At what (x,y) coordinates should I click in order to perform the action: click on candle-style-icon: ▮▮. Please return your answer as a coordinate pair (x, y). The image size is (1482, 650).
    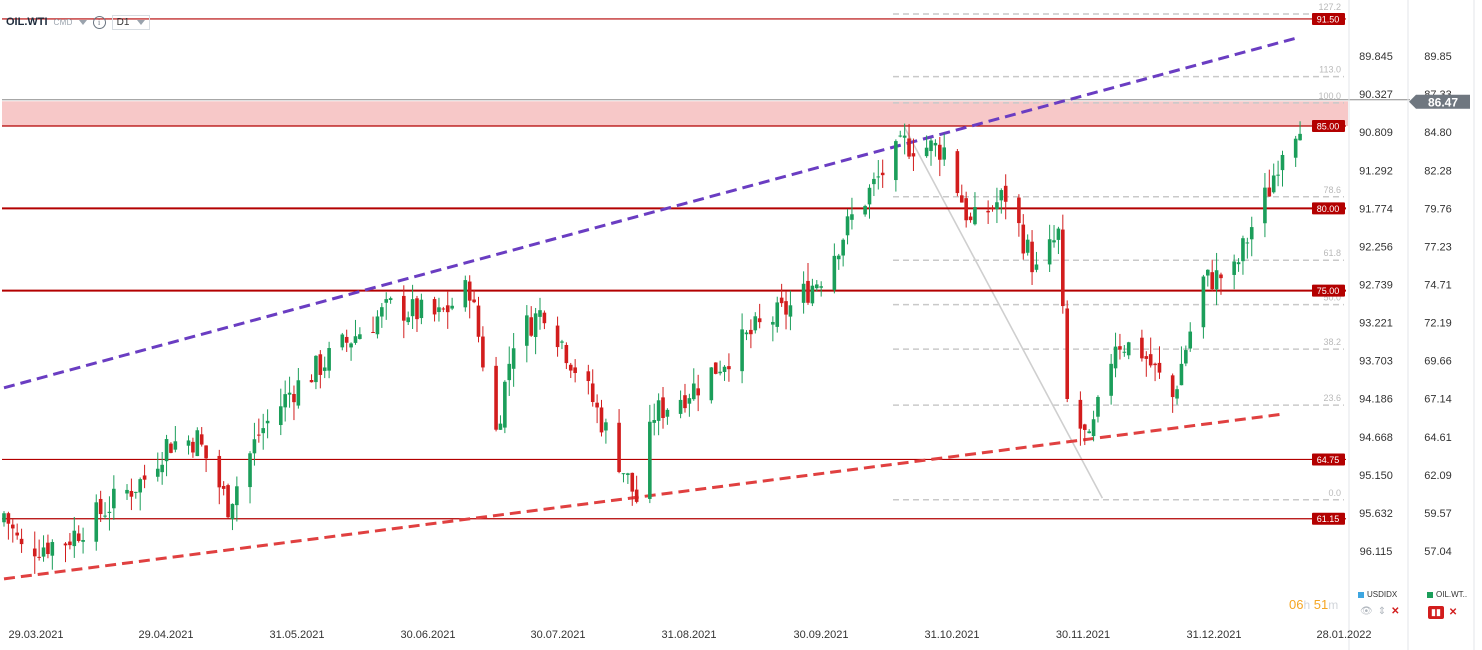
    Looking at the image, I should click on (1436, 612).